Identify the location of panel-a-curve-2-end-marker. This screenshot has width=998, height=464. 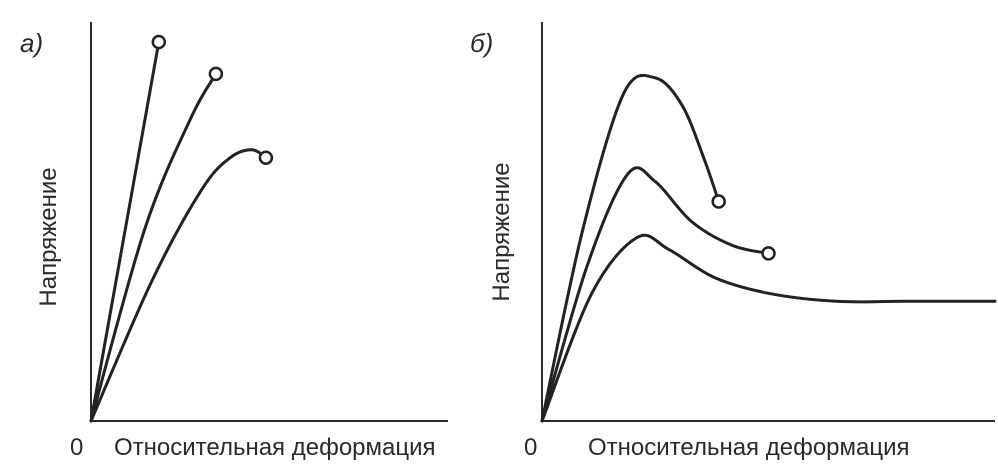
(216, 74).